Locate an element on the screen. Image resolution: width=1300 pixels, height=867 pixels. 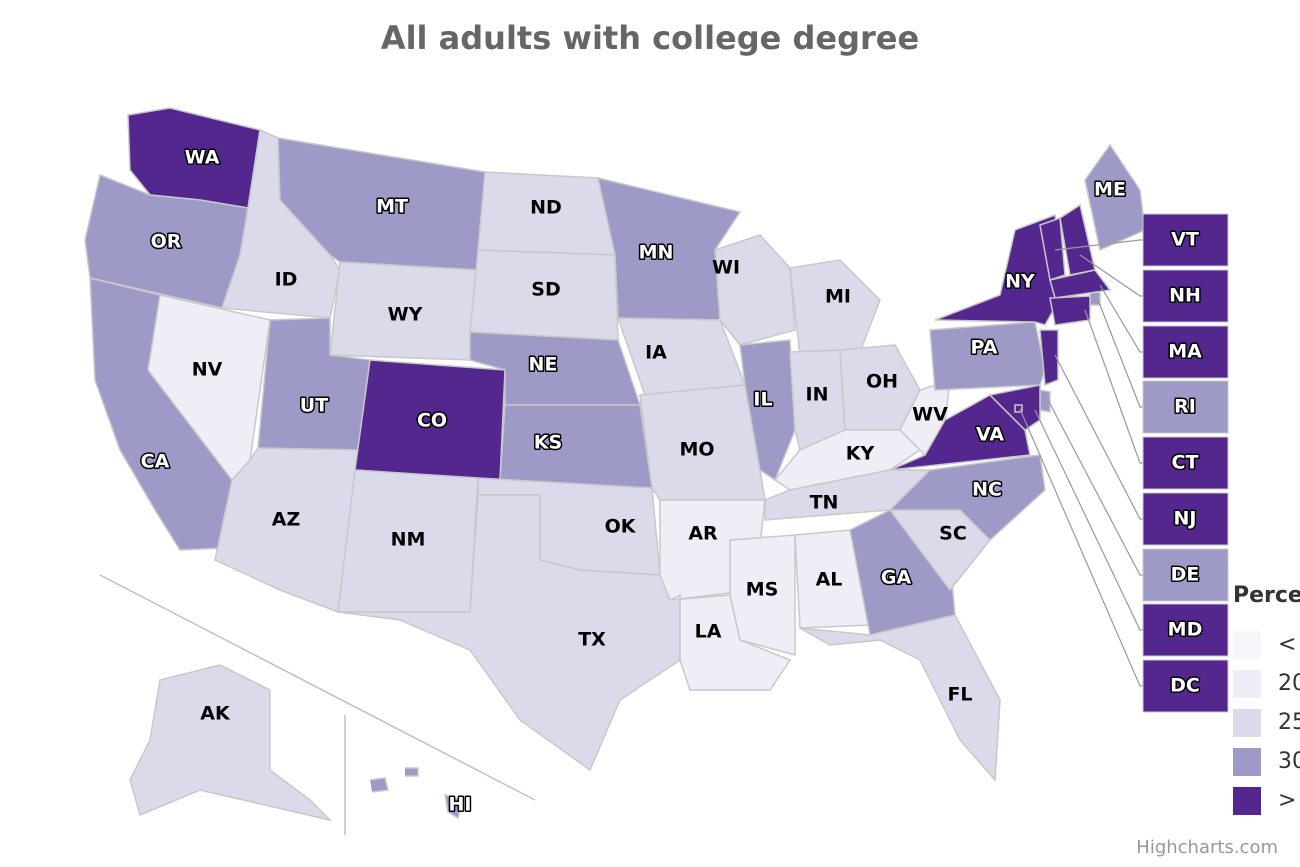
state-label: MI is located at coordinates (838, 297).